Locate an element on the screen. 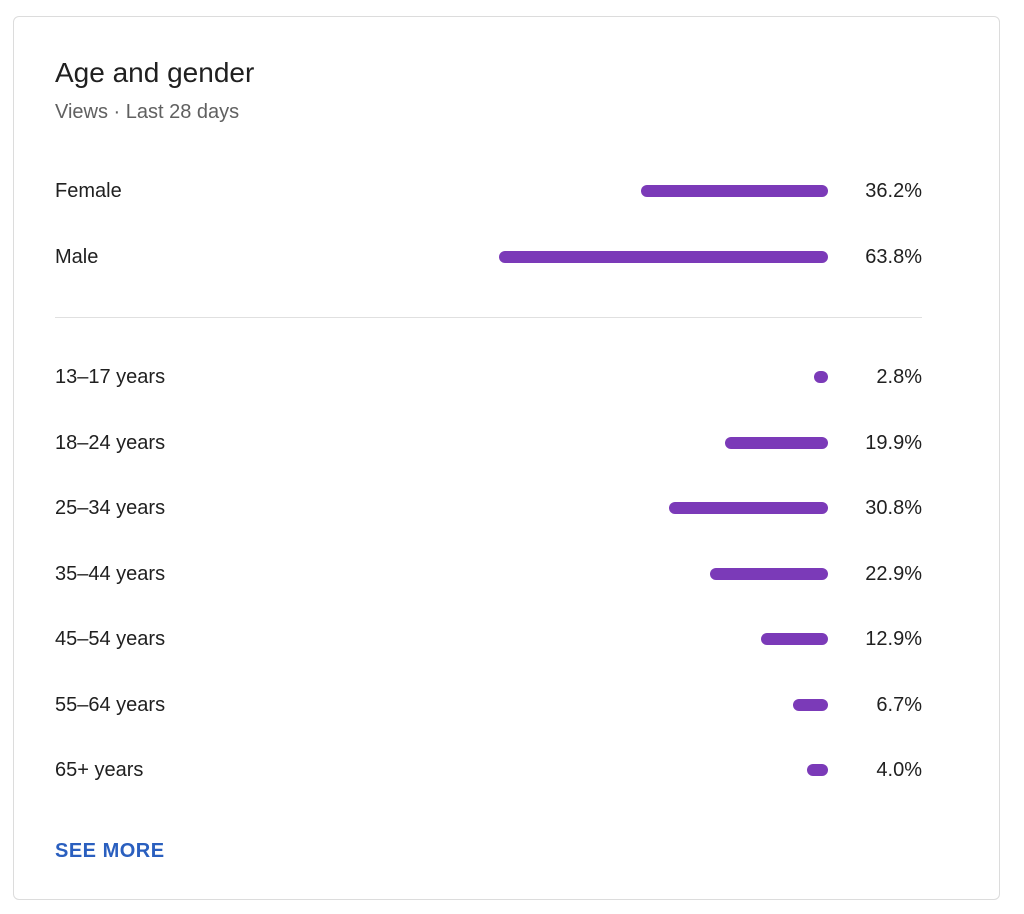 Image resolution: width=1024 pixels, height=914 pixels. age-value: 19.9% is located at coordinates (893, 442).